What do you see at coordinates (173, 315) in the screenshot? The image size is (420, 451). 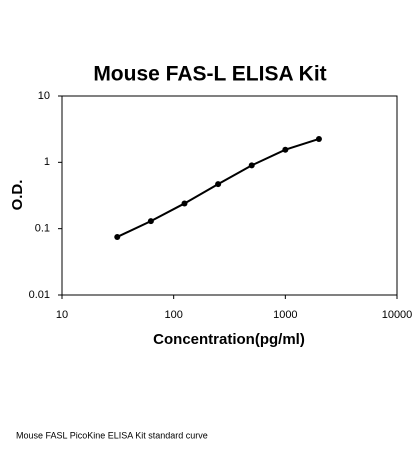 I see `x-tick-label: 100` at bounding box center [173, 315].